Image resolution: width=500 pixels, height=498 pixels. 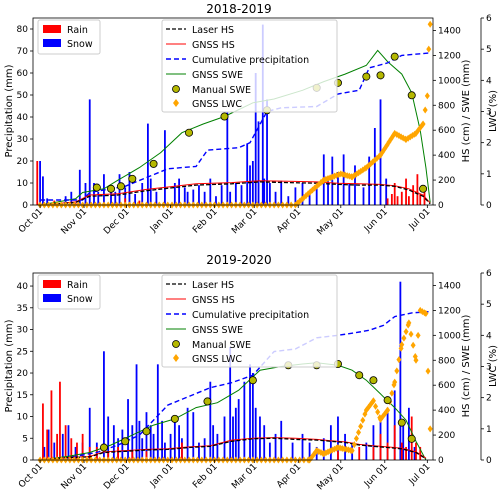 What do you see at coordinates (213, 300) in the screenshot?
I see `legend-gnss-hs-label: GNSS HS` at bounding box center [213, 300].